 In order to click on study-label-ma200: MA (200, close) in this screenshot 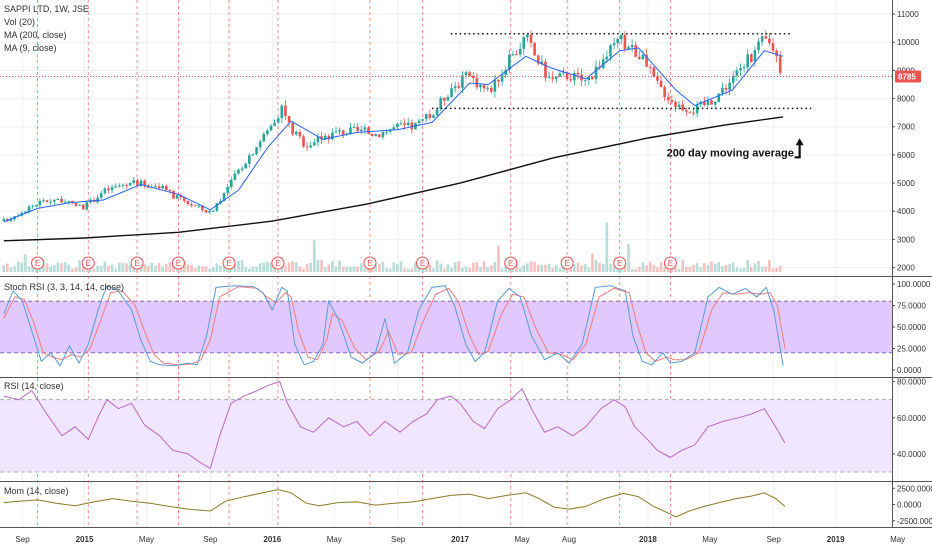, I will do `click(35, 35)`.